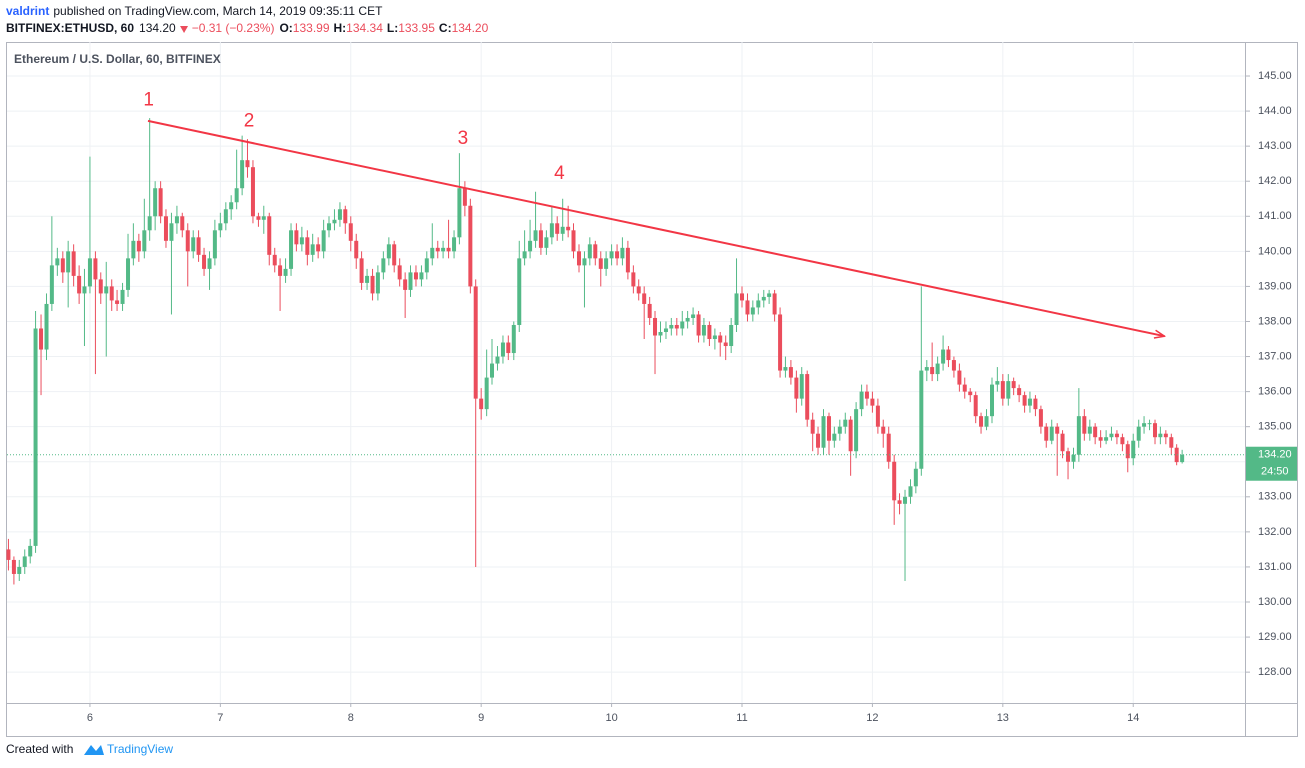  I want to click on last-price-box, so click(1271, 463).